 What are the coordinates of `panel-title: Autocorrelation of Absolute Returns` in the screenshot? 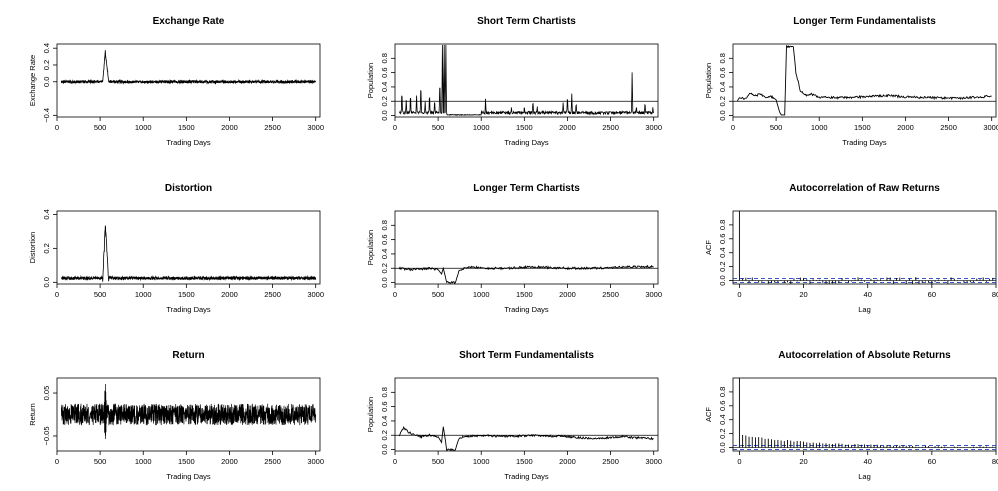 It's located at (864, 355).